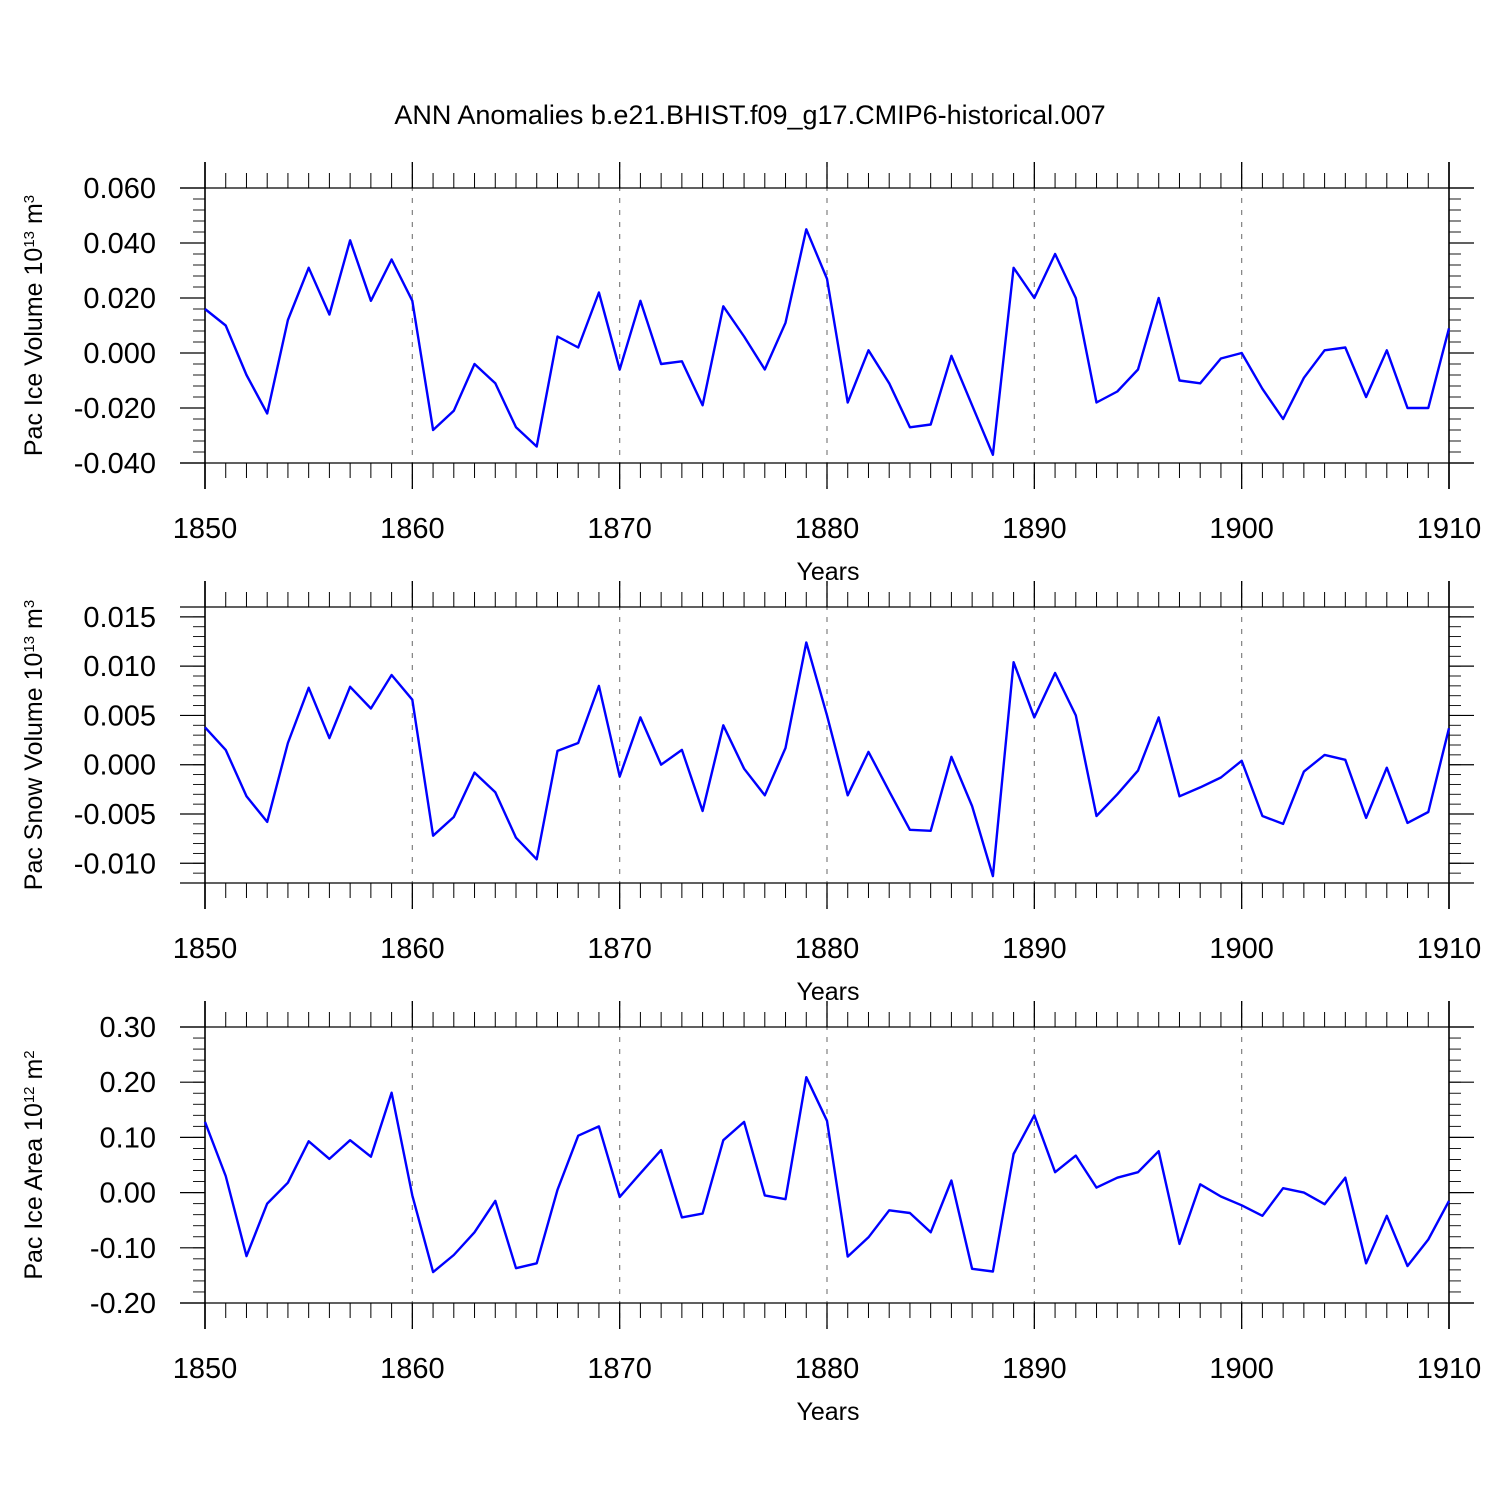  I want to click on y-tick-label: 0.040, so click(119, 244).